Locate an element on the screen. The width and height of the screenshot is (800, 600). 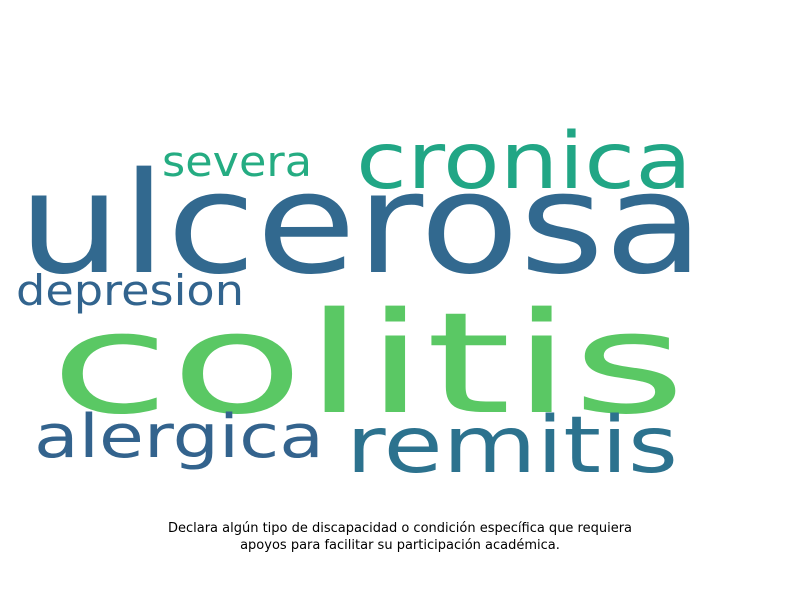
word-depresion: depresion is located at coordinates (130, 290).